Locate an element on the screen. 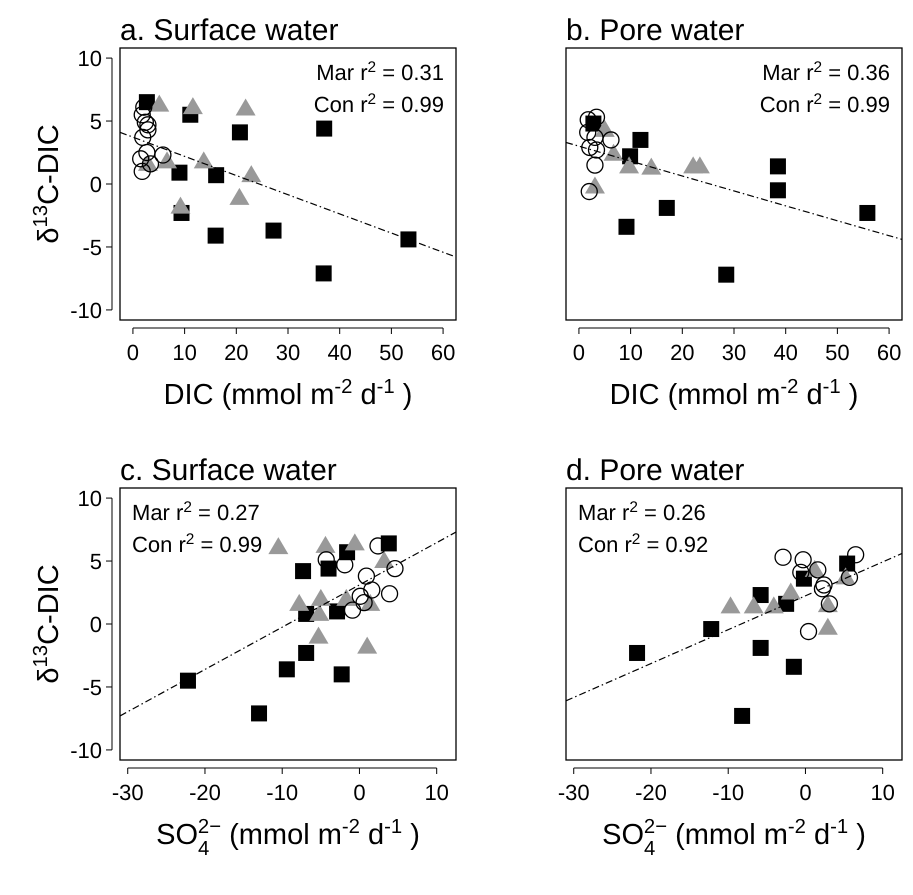 This screenshot has height=895, width=913. x-tick-label: -10 is located at coordinates (728, 792).